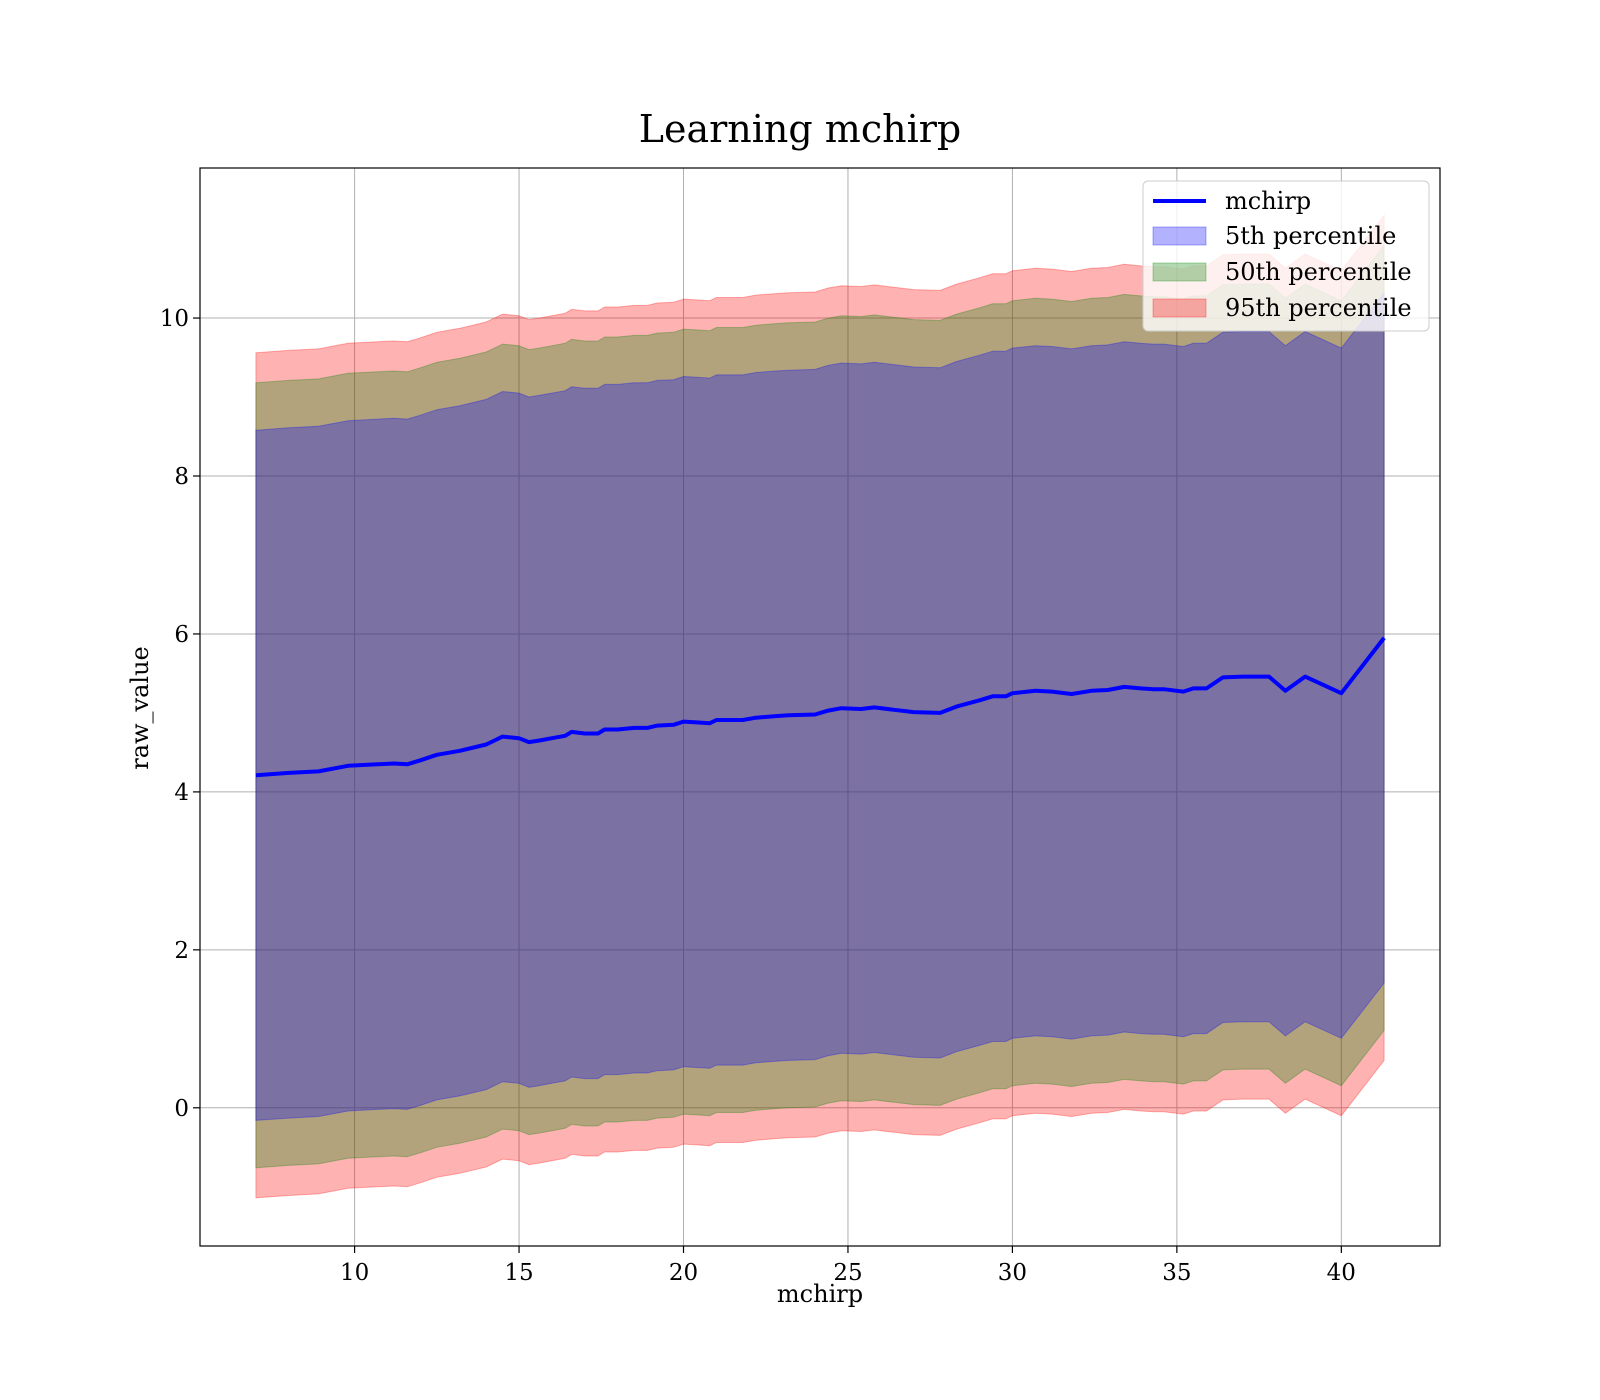  What do you see at coordinates (181, 793) in the screenshot?
I see `y-tick-label: 4` at bounding box center [181, 793].